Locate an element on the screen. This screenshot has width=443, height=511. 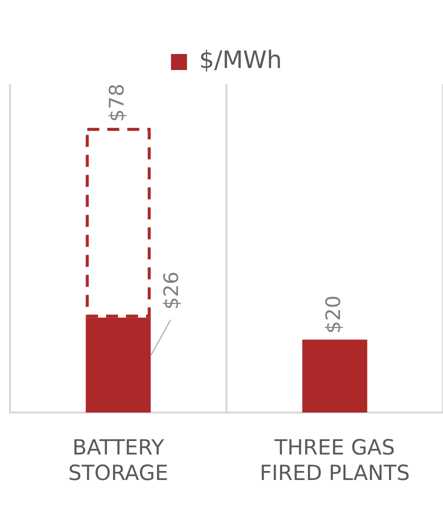
data-label: $26 is located at coordinates (170, 290).